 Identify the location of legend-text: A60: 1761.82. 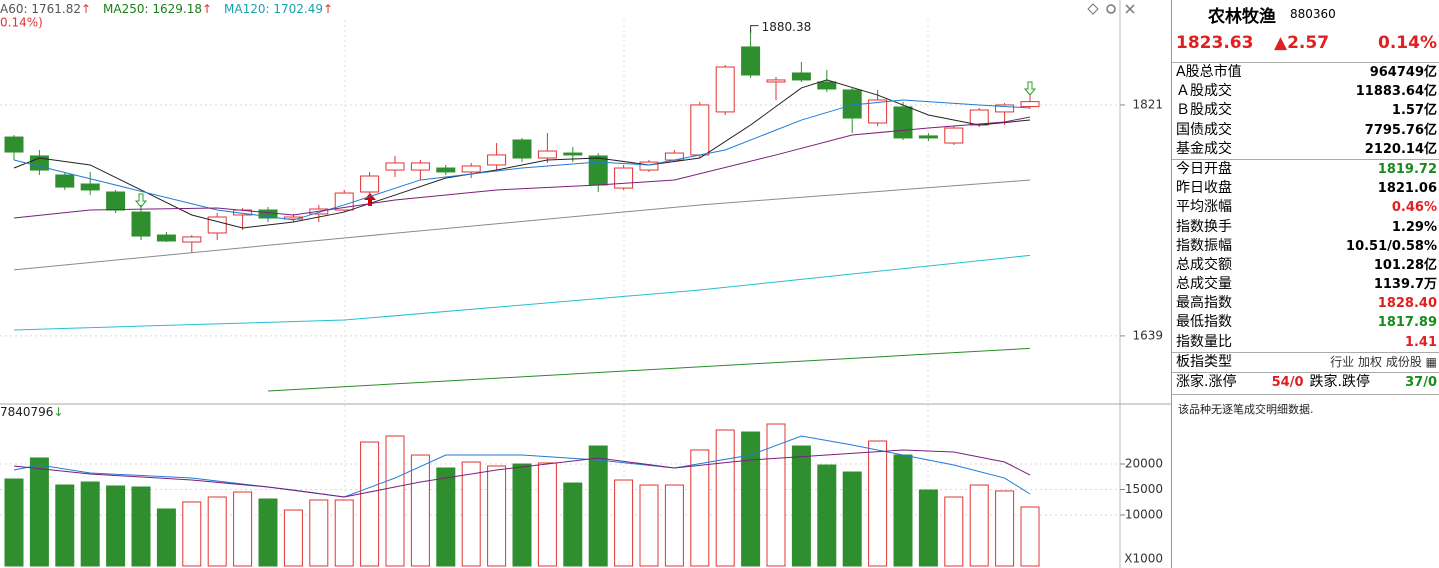
(40, 9).